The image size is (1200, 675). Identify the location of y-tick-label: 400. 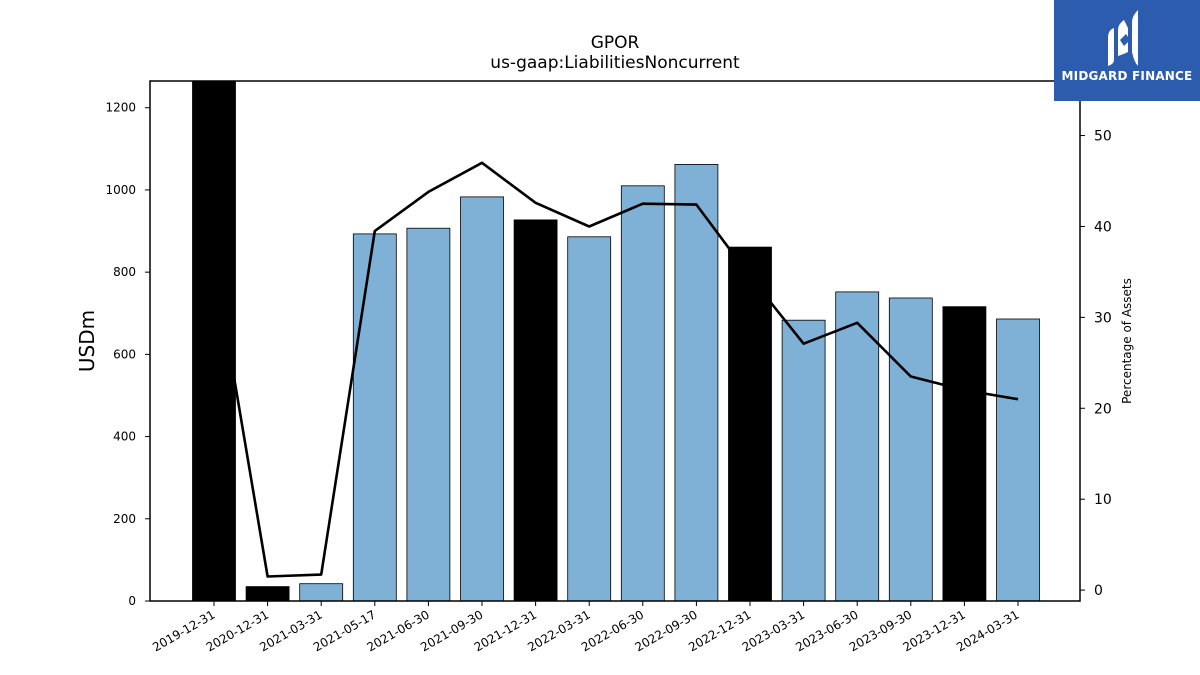
(124, 437).